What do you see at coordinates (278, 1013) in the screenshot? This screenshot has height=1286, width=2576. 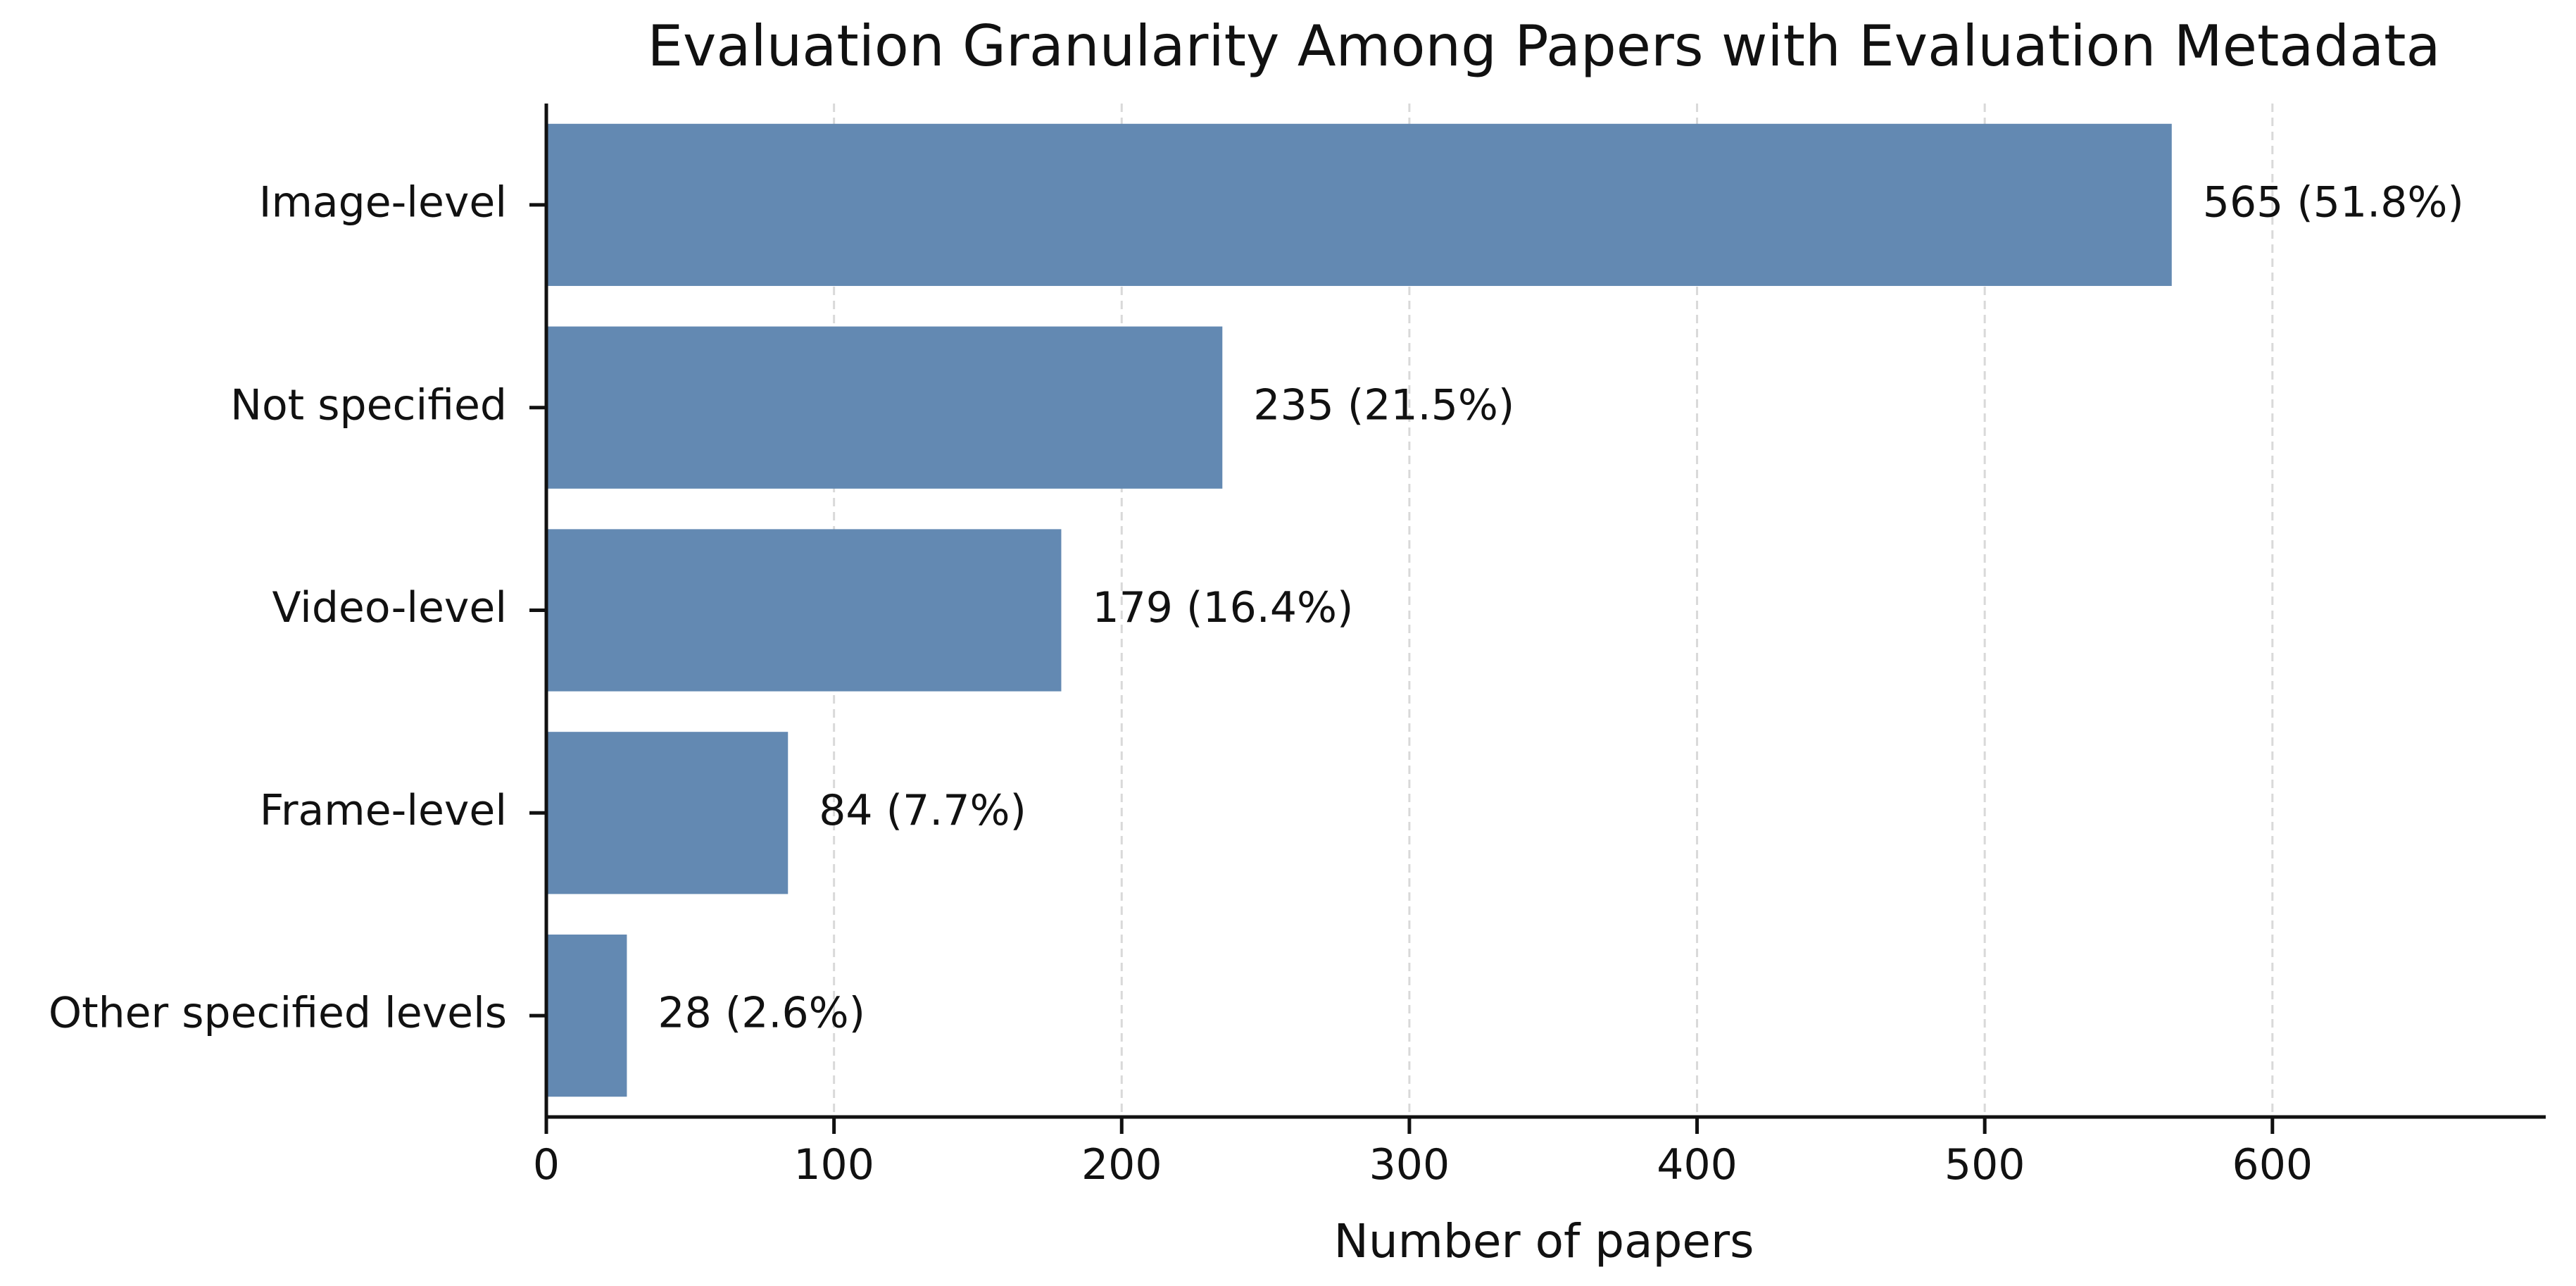 I see `y-tick-label: Other specified levels` at bounding box center [278, 1013].